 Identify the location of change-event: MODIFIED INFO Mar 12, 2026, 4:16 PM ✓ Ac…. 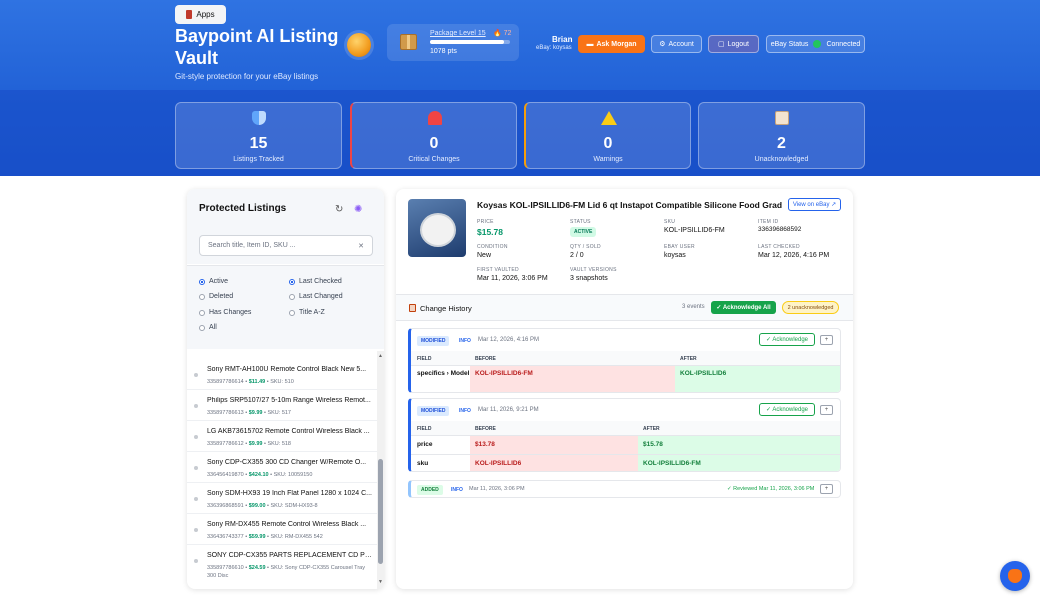
(624, 360).